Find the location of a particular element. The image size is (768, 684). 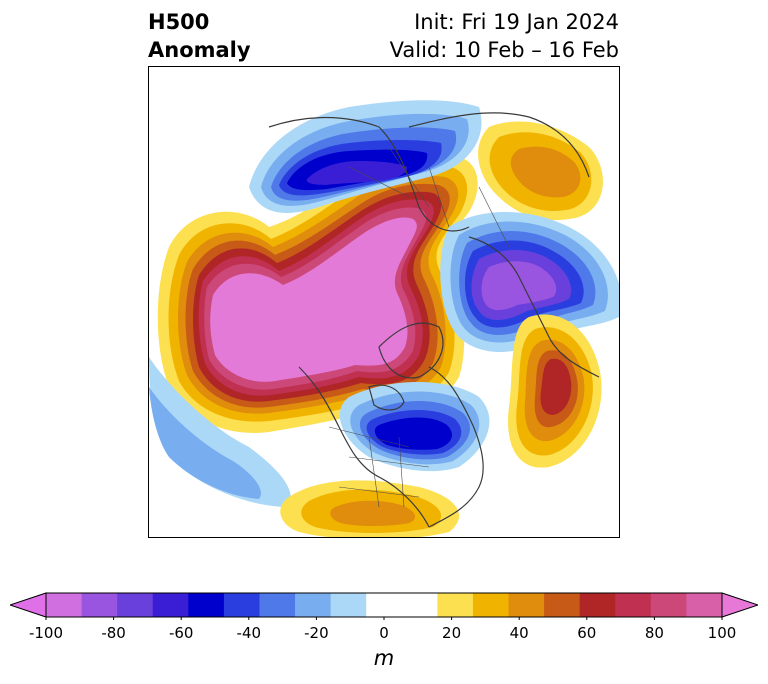

positive-anomaly-gulf is located at coordinates (369, 508).